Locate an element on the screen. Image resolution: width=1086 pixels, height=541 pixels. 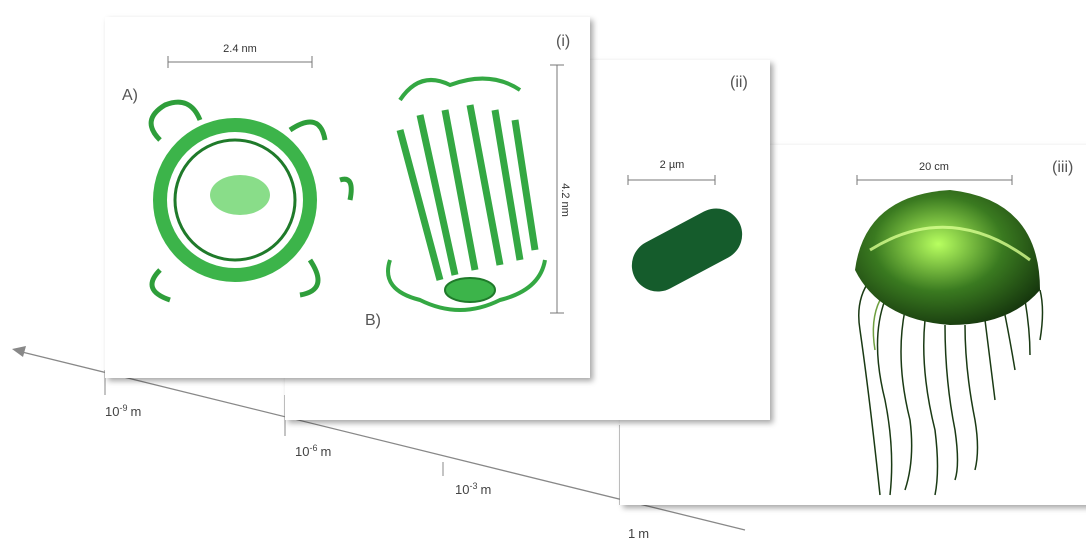
scale-label: 2.4 nm is located at coordinates (240, 49).